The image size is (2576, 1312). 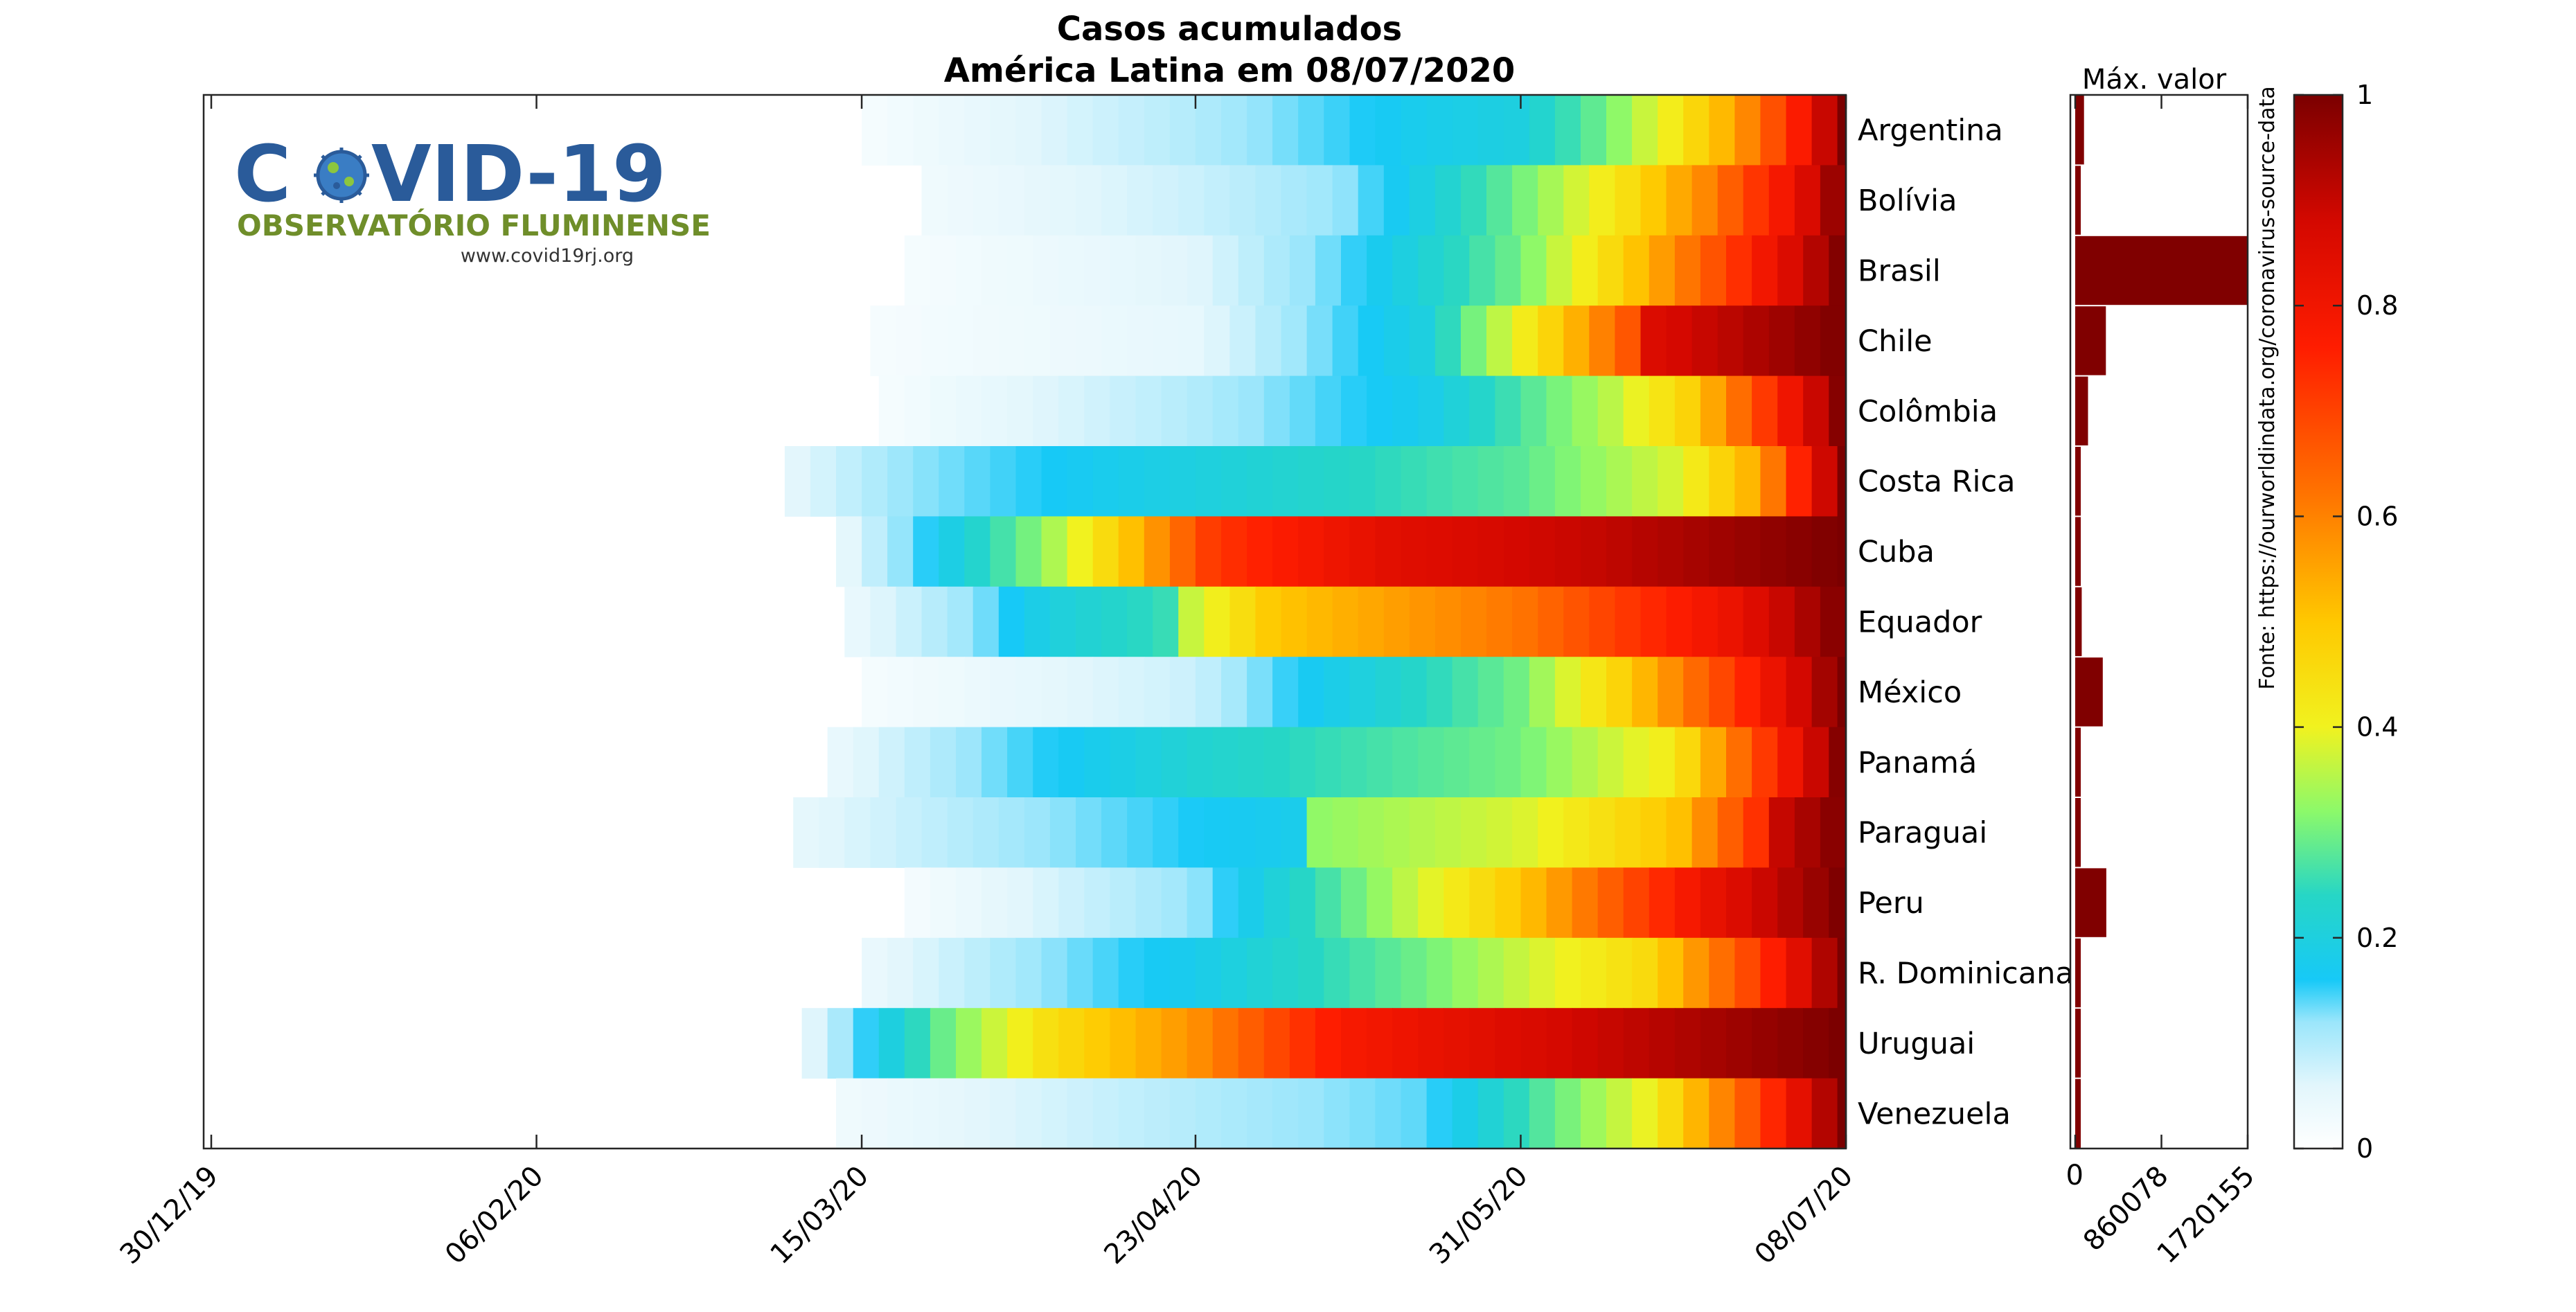 I want to click on country-label: R. Dominicana, so click(x=1966, y=974).